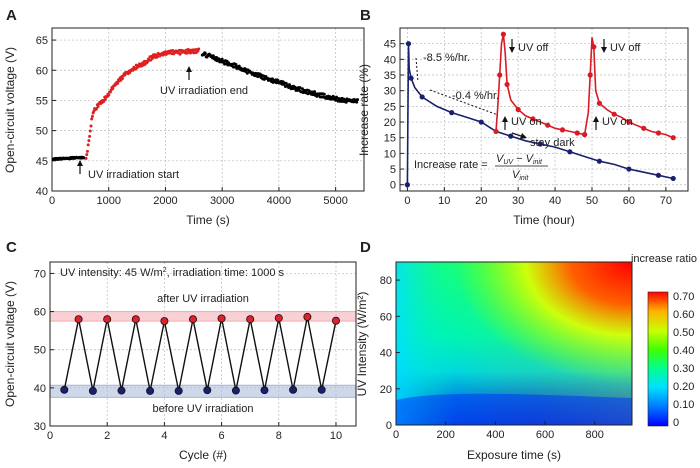 The width and height of the screenshot is (700, 468). Describe the element at coordinates (10, 110) in the screenshot. I see `panel-a-ylabel: Open-circuit voltage (V)` at that location.